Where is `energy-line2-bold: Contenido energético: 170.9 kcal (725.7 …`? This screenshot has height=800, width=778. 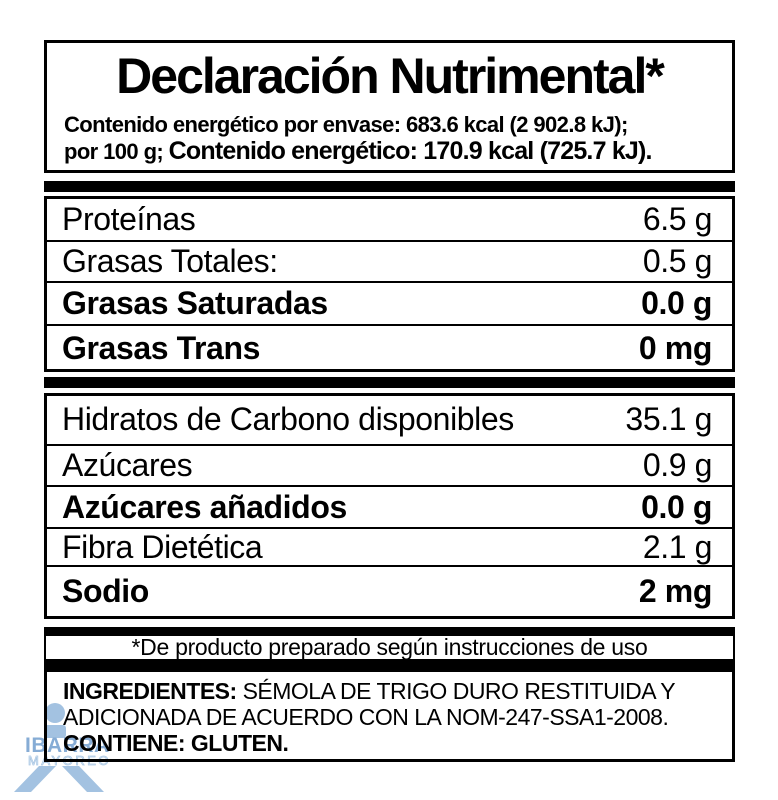 energy-line2-bold: Contenido energético: 170.9 kcal (725.7 … is located at coordinates (410, 151).